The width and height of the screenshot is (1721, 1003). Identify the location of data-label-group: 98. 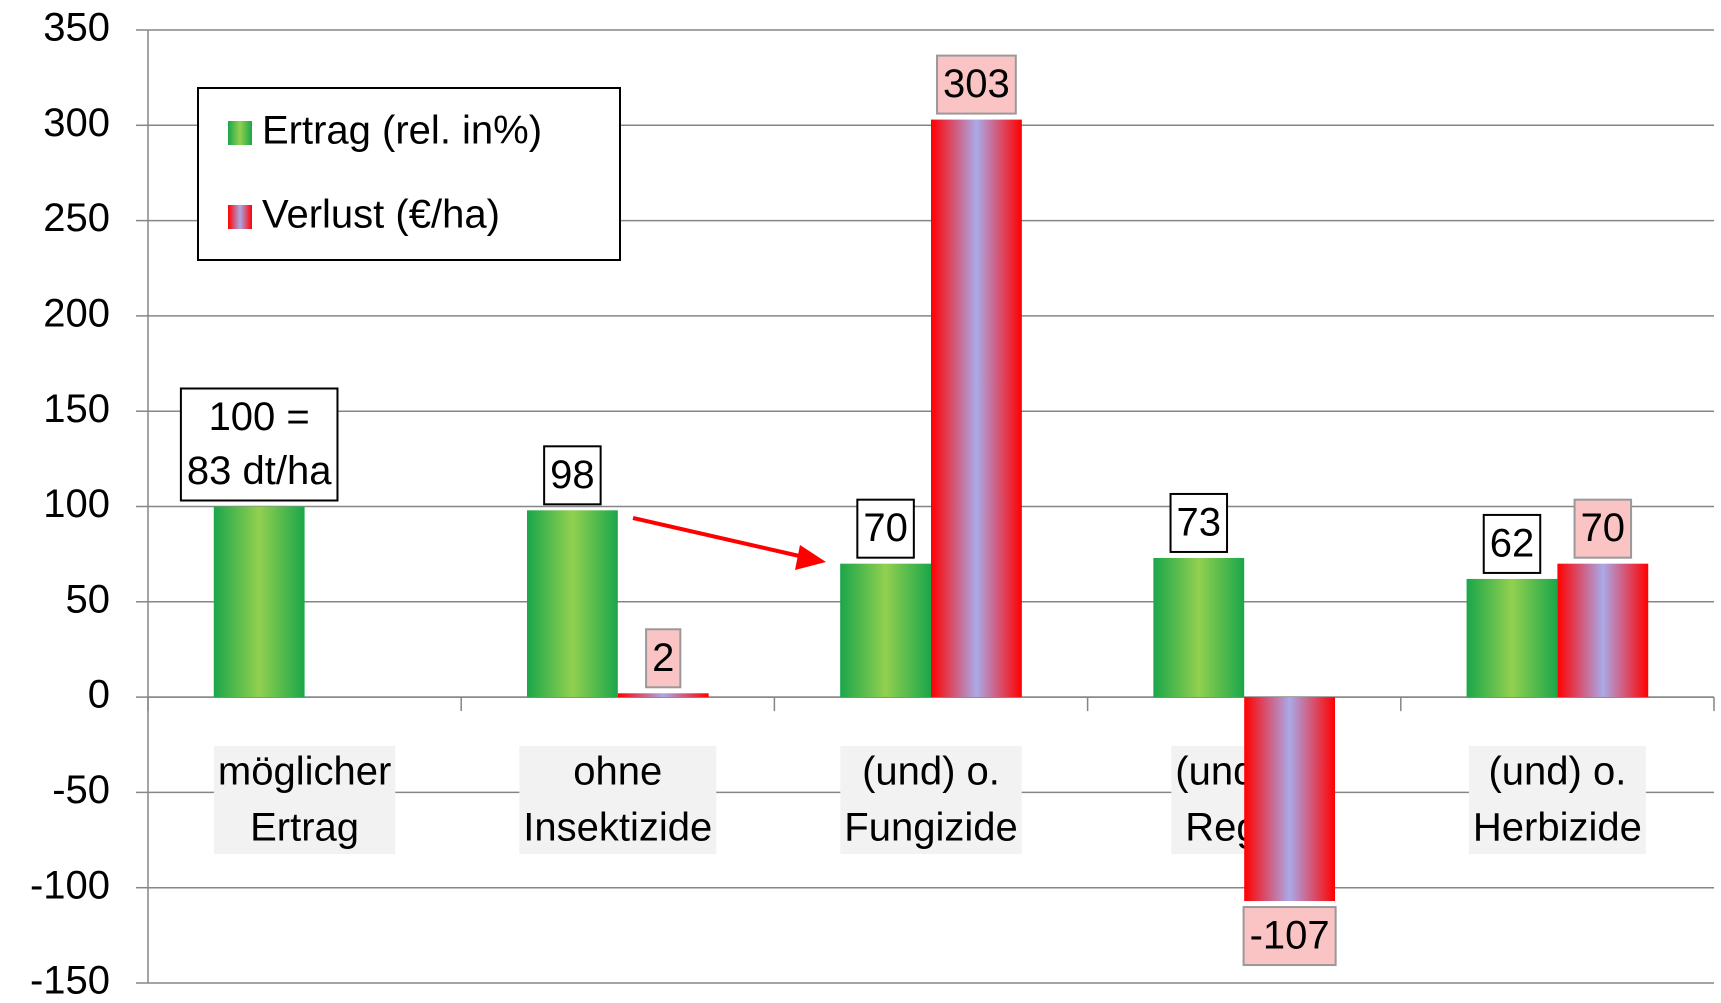
(572, 475).